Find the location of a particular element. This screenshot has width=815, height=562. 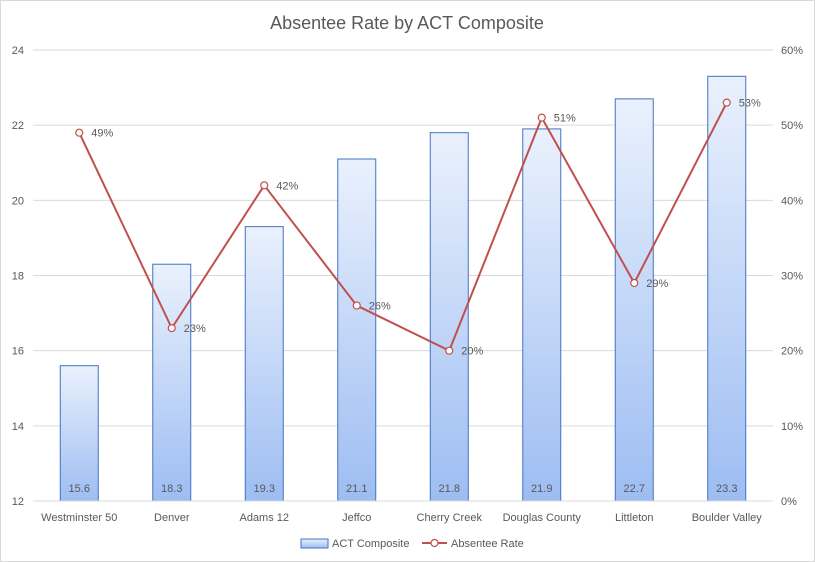

bar-value-label: 21.9 is located at coordinates (541, 489).